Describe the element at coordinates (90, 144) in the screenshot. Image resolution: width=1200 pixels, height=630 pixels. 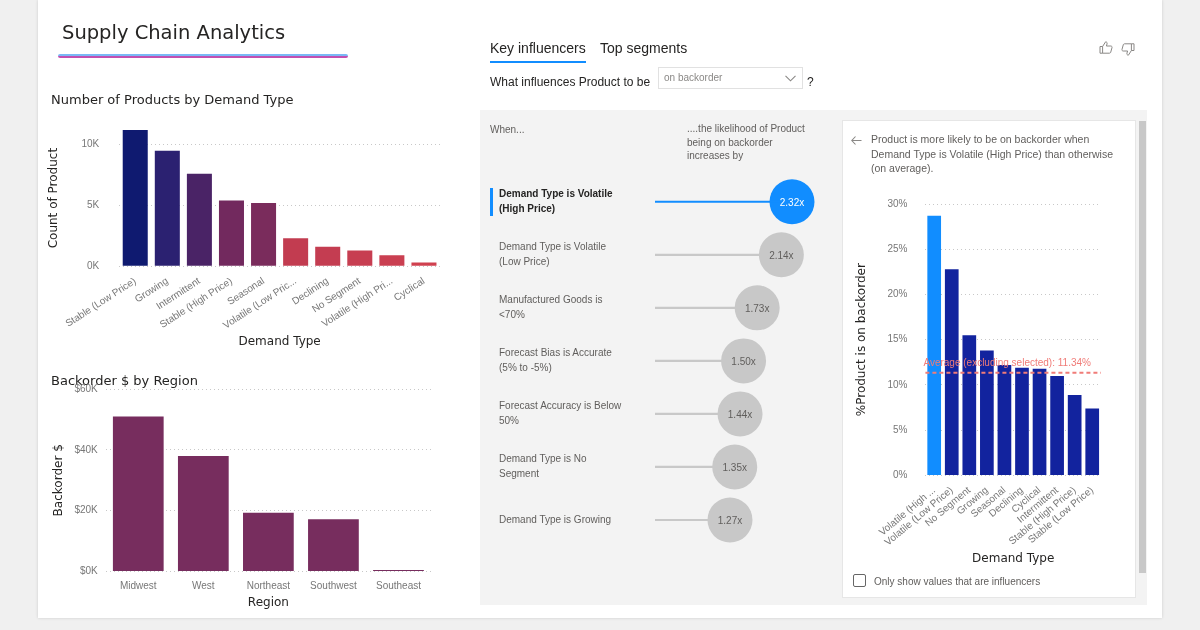
I see `y-tick-label: 10K` at that location.